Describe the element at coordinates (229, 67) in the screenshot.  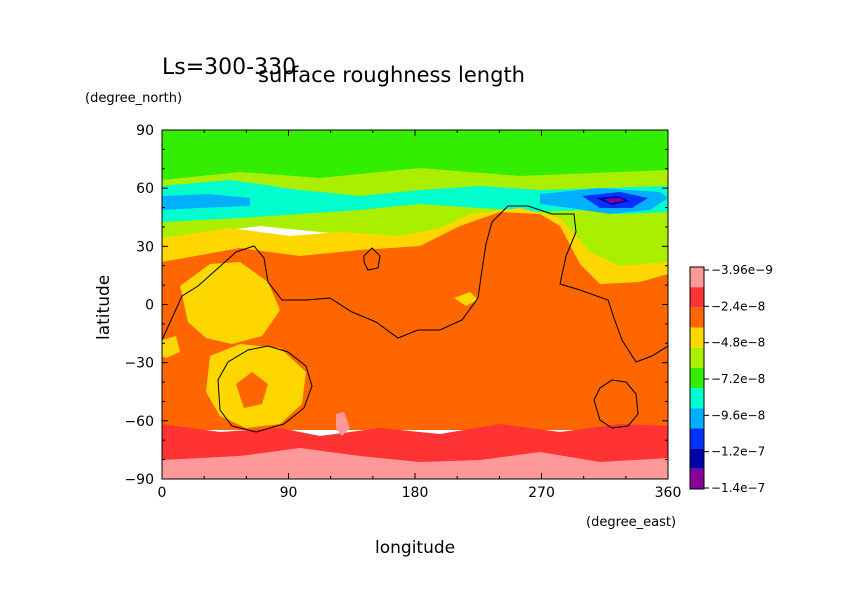
I see `season-label: Ls=300-330` at that location.